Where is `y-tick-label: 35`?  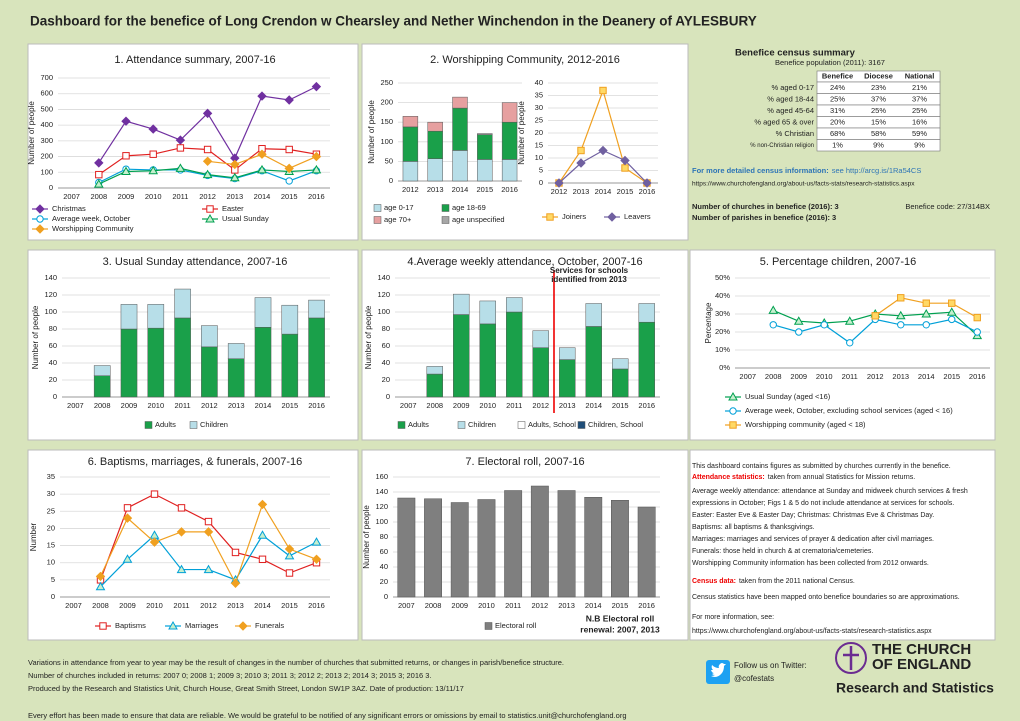 y-tick-label: 35 is located at coordinates (51, 476).